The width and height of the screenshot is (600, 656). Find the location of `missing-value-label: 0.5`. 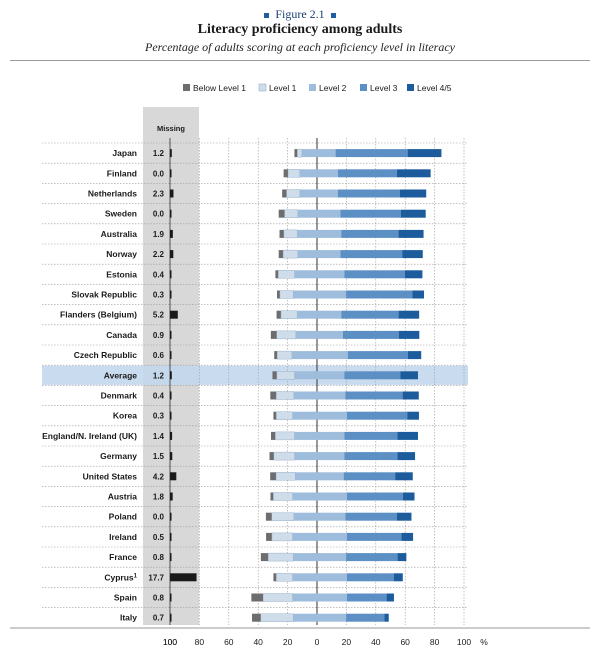

missing-value-label: 0.5 is located at coordinates (159, 537).